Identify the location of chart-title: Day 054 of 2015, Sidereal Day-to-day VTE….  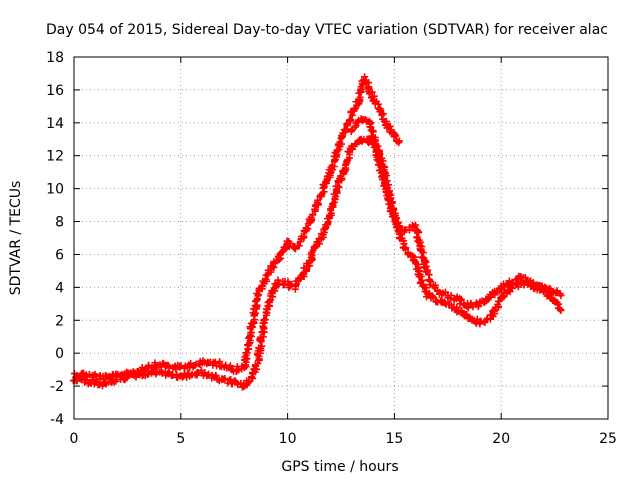
(327, 30).